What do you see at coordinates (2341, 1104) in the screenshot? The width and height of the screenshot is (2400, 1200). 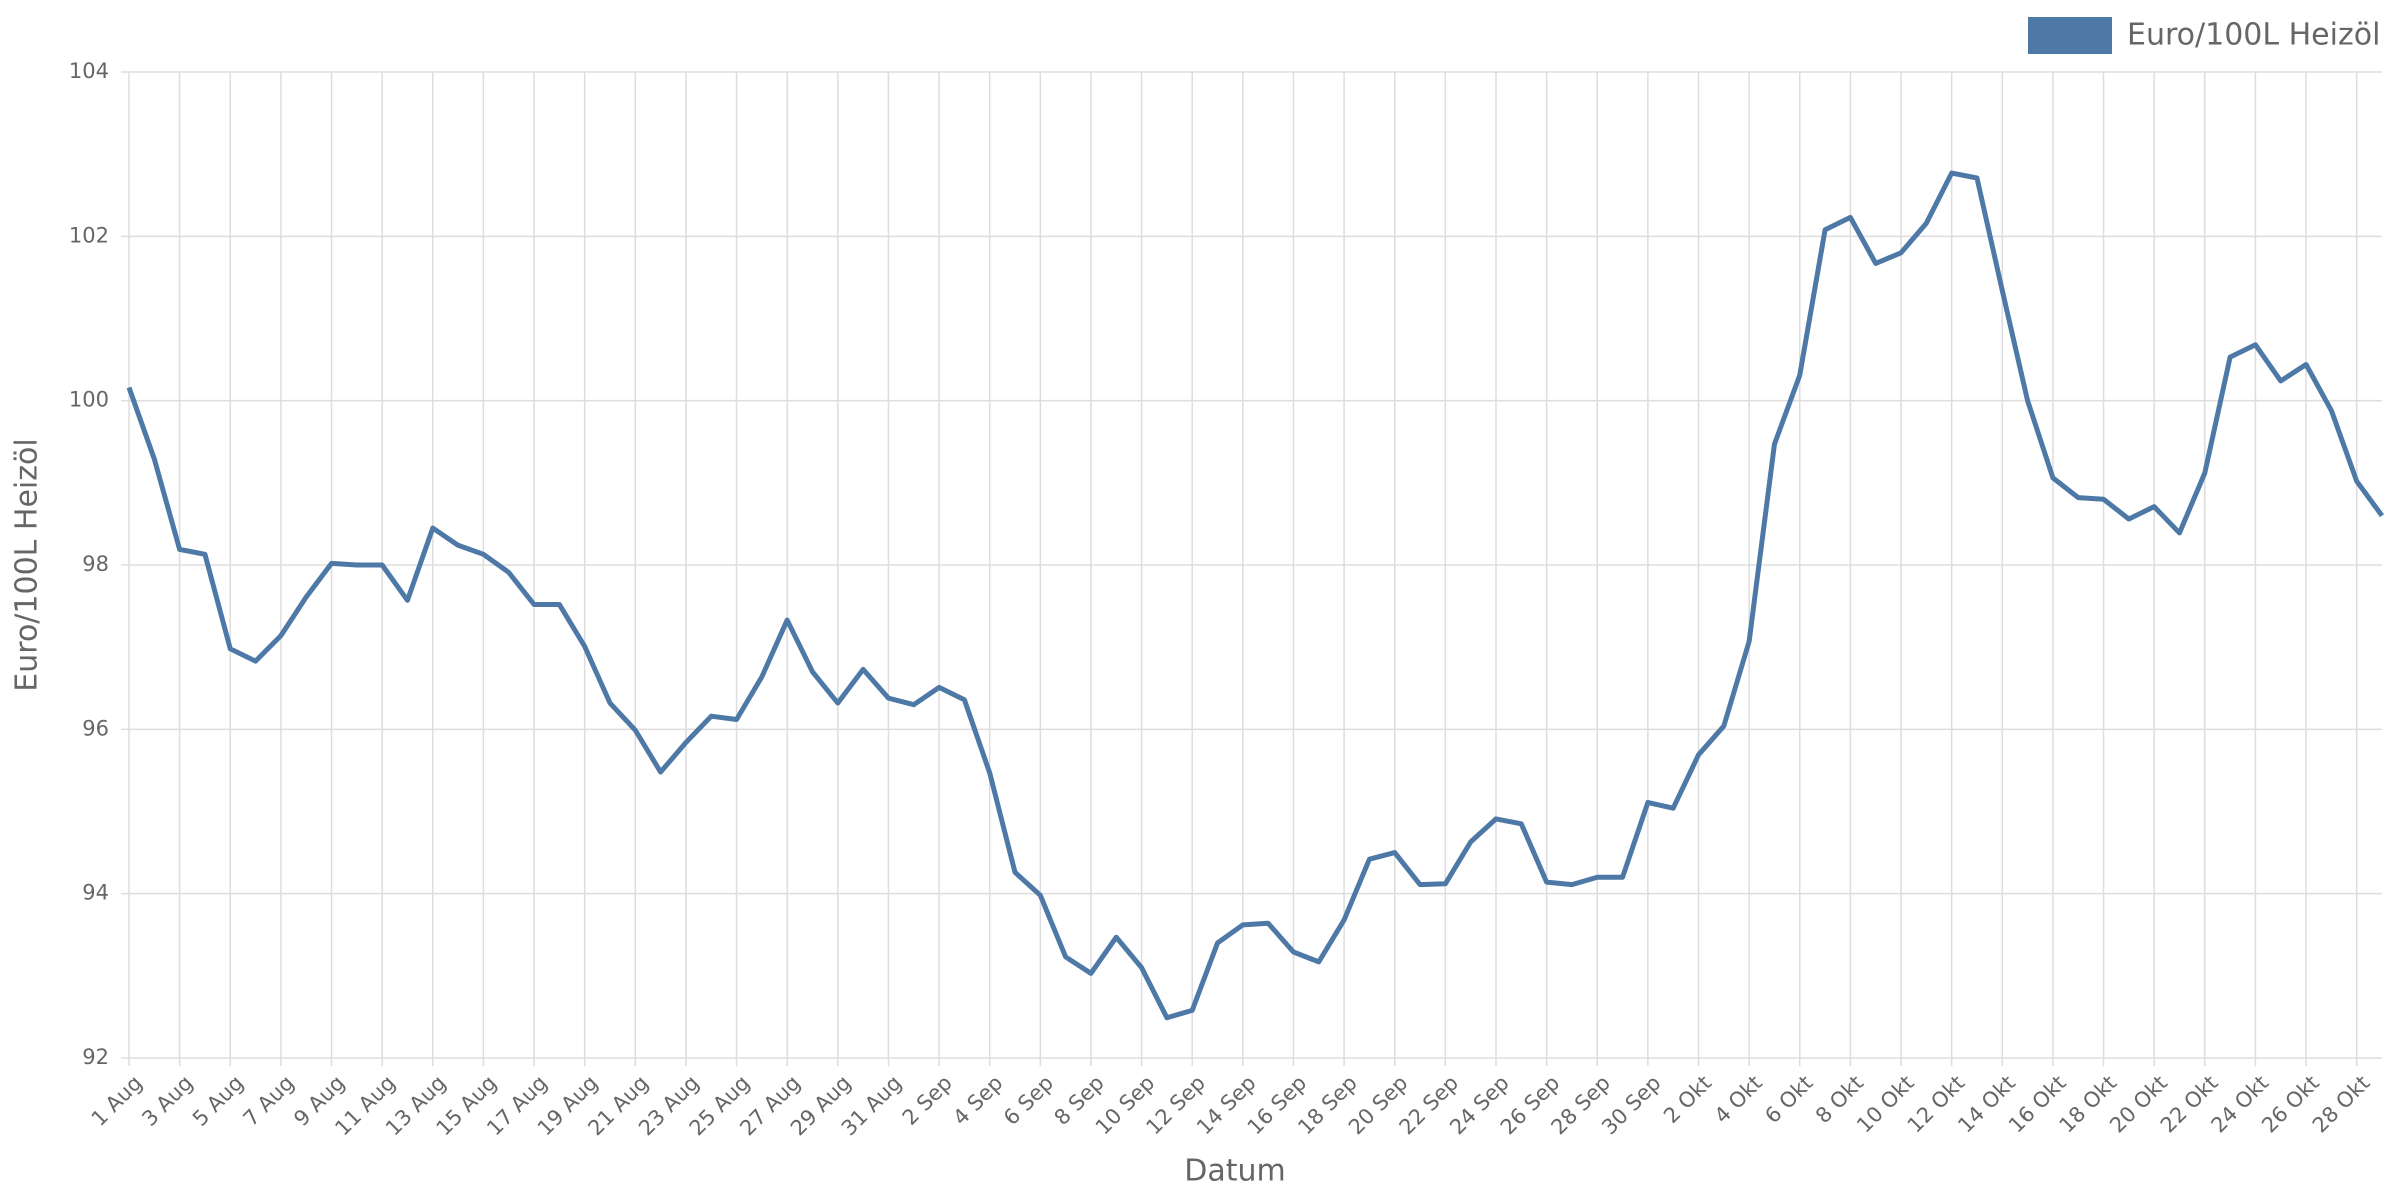 I see `x-tick-label: 28 Okt` at bounding box center [2341, 1104].